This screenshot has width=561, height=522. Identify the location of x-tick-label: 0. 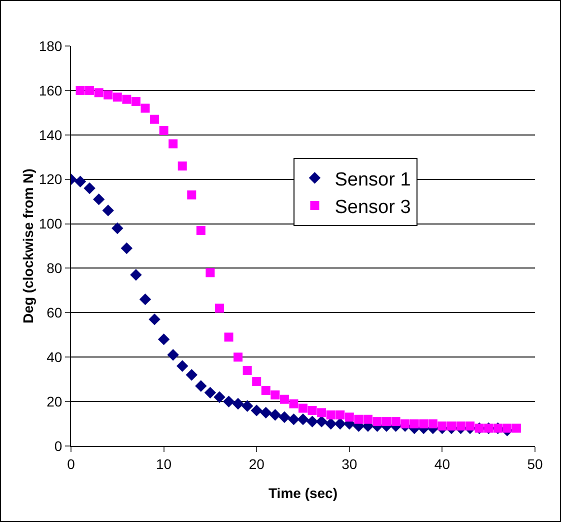
(71, 464).